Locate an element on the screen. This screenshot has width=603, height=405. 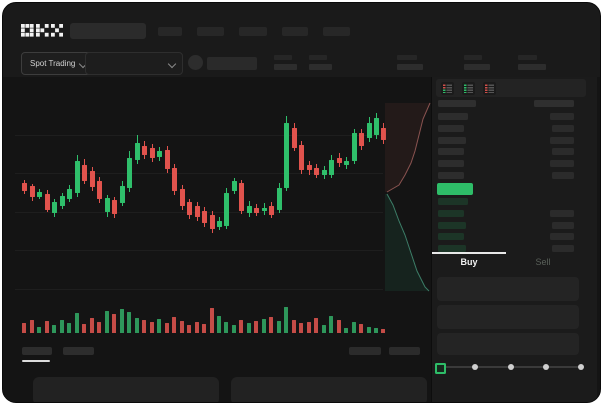
column-header-amount is located at coordinates (554, 103).